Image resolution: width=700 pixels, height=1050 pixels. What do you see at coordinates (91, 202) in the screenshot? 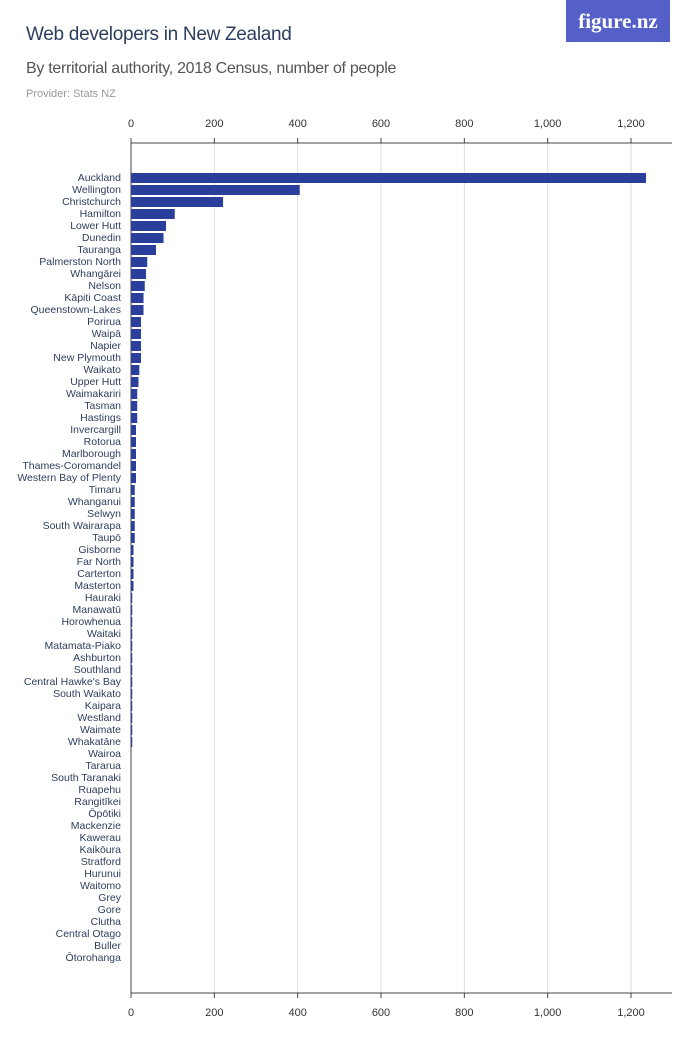
I see `category-label: Christchurch` at bounding box center [91, 202].